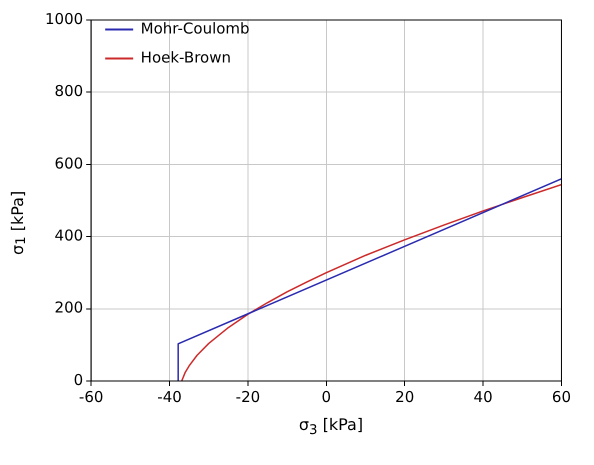 The width and height of the screenshot is (594, 465). What do you see at coordinates (186, 57) in the screenshot?
I see `legend-label: Hoek-Brown` at bounding box center [186, 57].